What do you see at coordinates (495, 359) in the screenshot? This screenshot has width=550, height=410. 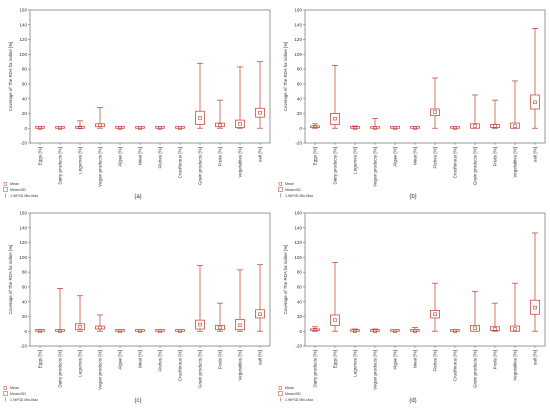 I see `x-tick-label: Fruits [%]` at bounding box center [495, 359].